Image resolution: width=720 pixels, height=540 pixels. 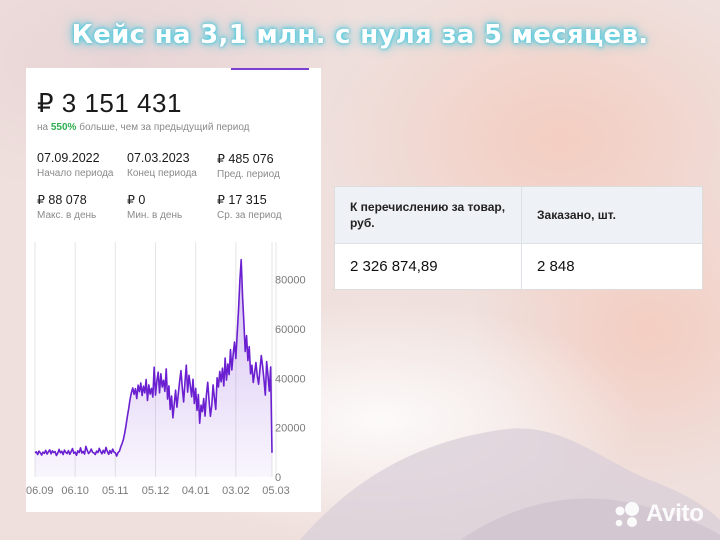 What do you see at coordinates (627, 514) in the screenshot?
I see `avito-logo-icon` at bounding box center [627, 514].